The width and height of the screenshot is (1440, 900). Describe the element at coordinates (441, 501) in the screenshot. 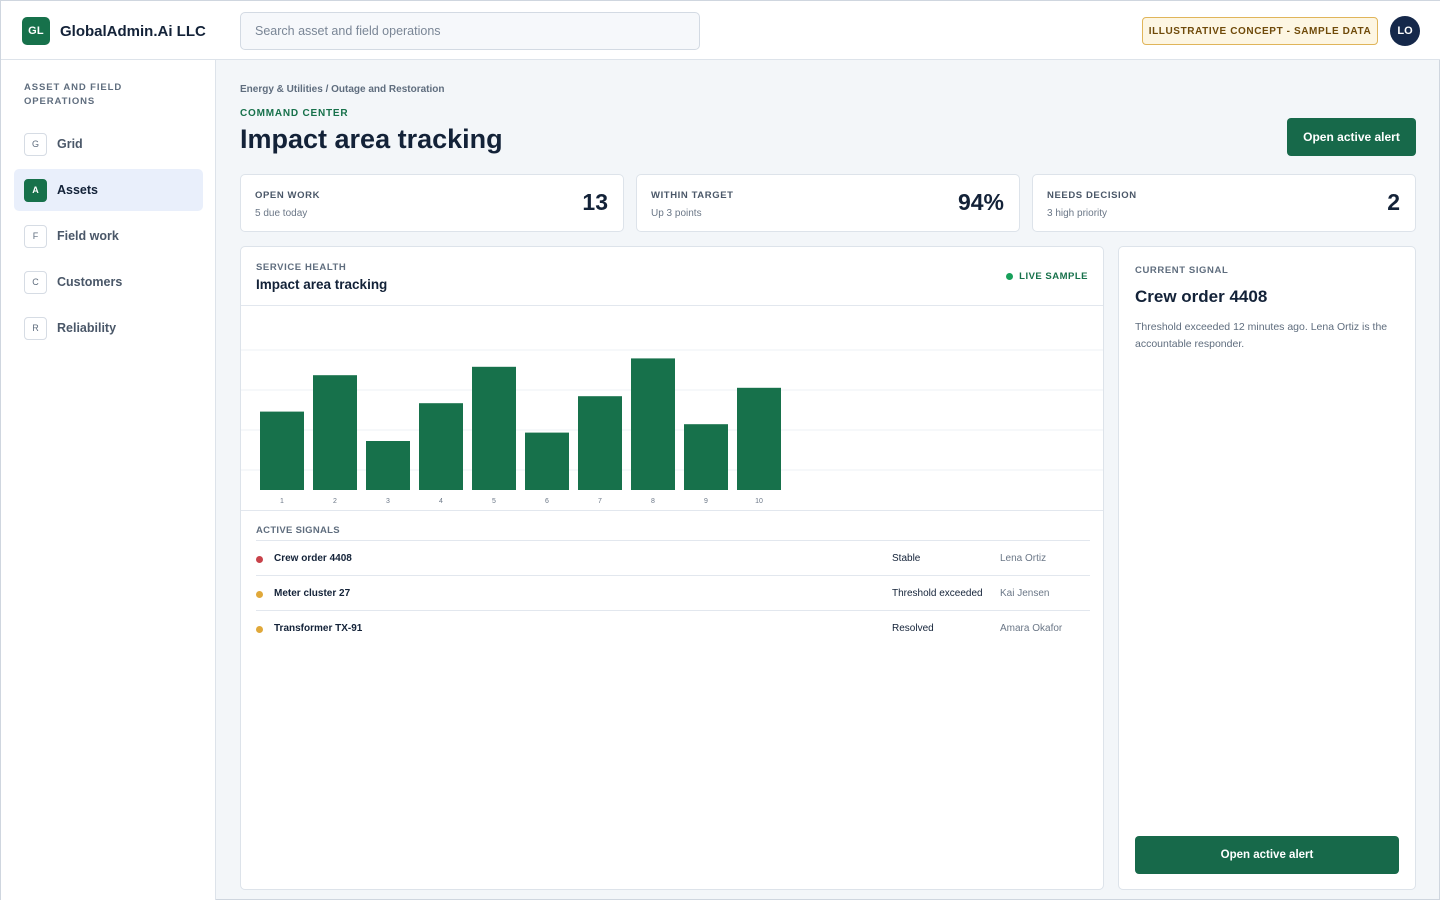

I see `x-tick-label: 4` at that location.